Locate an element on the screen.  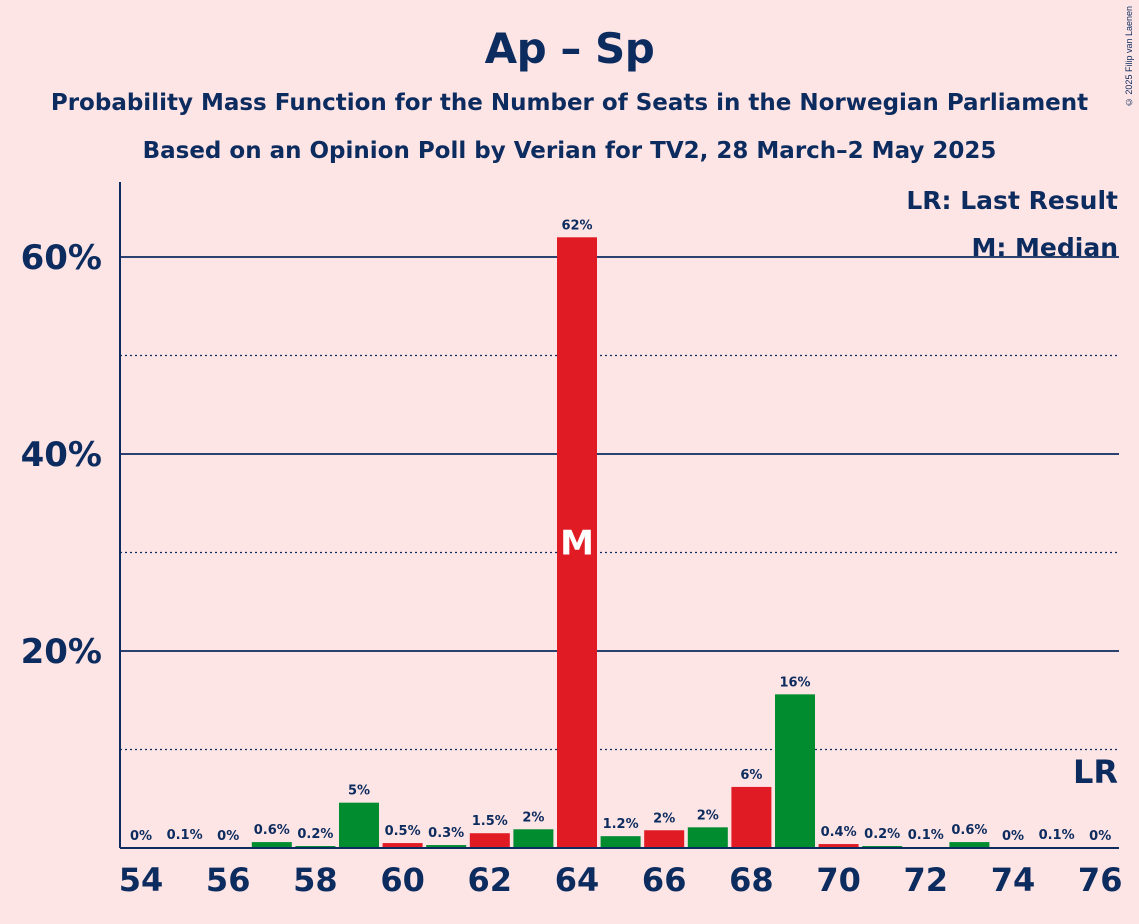
x-tick-label: 62 is located at coordinates (490, 880).